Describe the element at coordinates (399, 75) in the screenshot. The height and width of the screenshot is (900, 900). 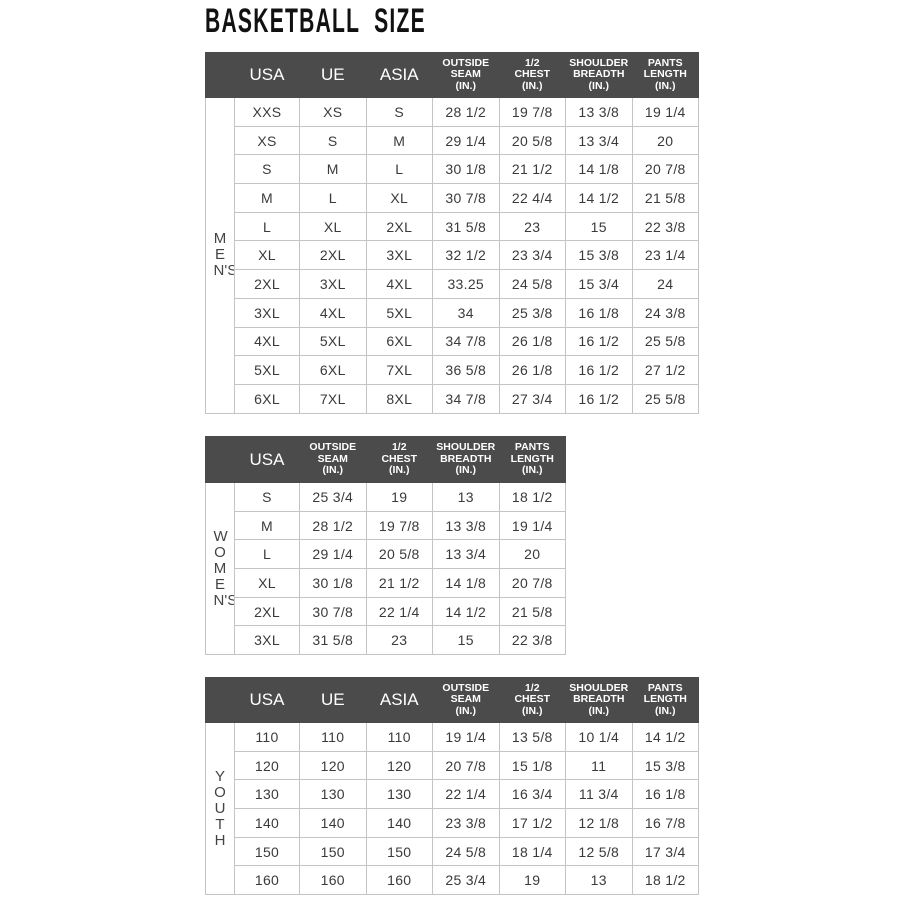
I see `column-header: ASIA` at that location.